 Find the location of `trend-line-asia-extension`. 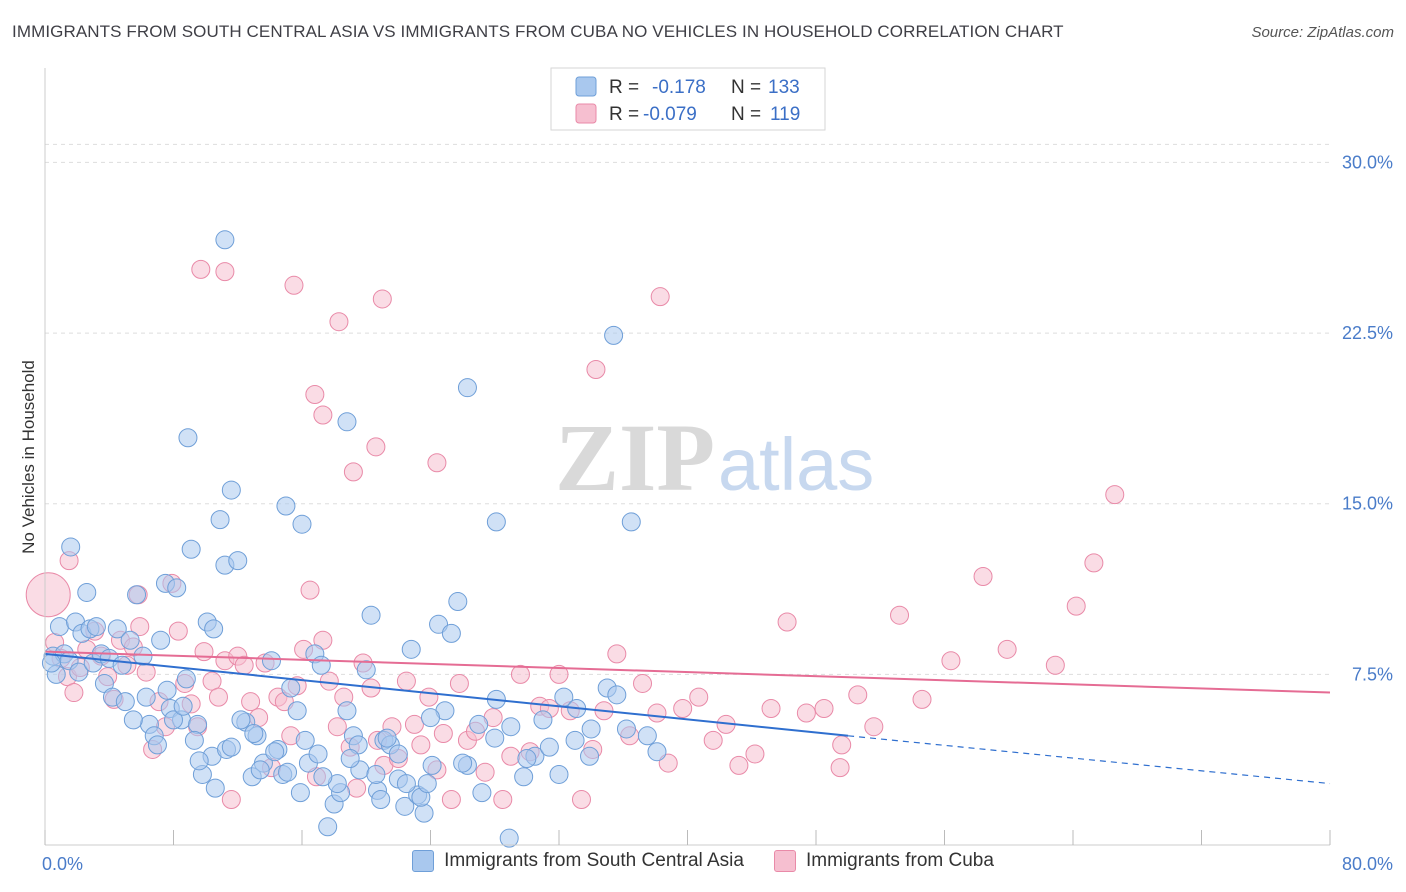

trend-line-asia-extension is located at coordinates (1089, 760).